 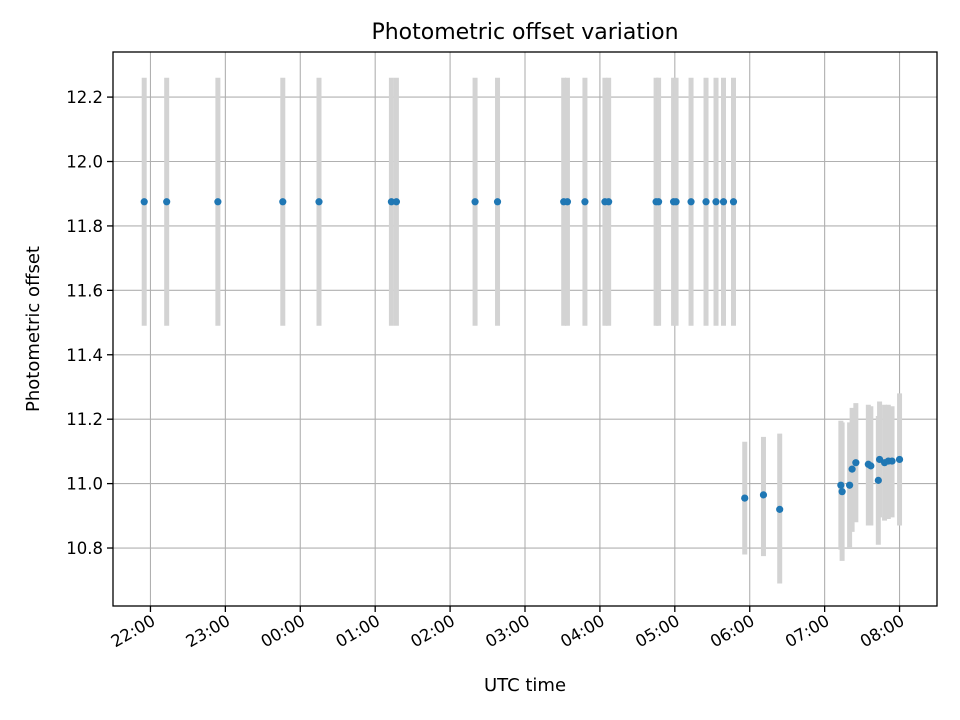 I want to click on y-tick-label: 11.4, so click(x=84, y=355).